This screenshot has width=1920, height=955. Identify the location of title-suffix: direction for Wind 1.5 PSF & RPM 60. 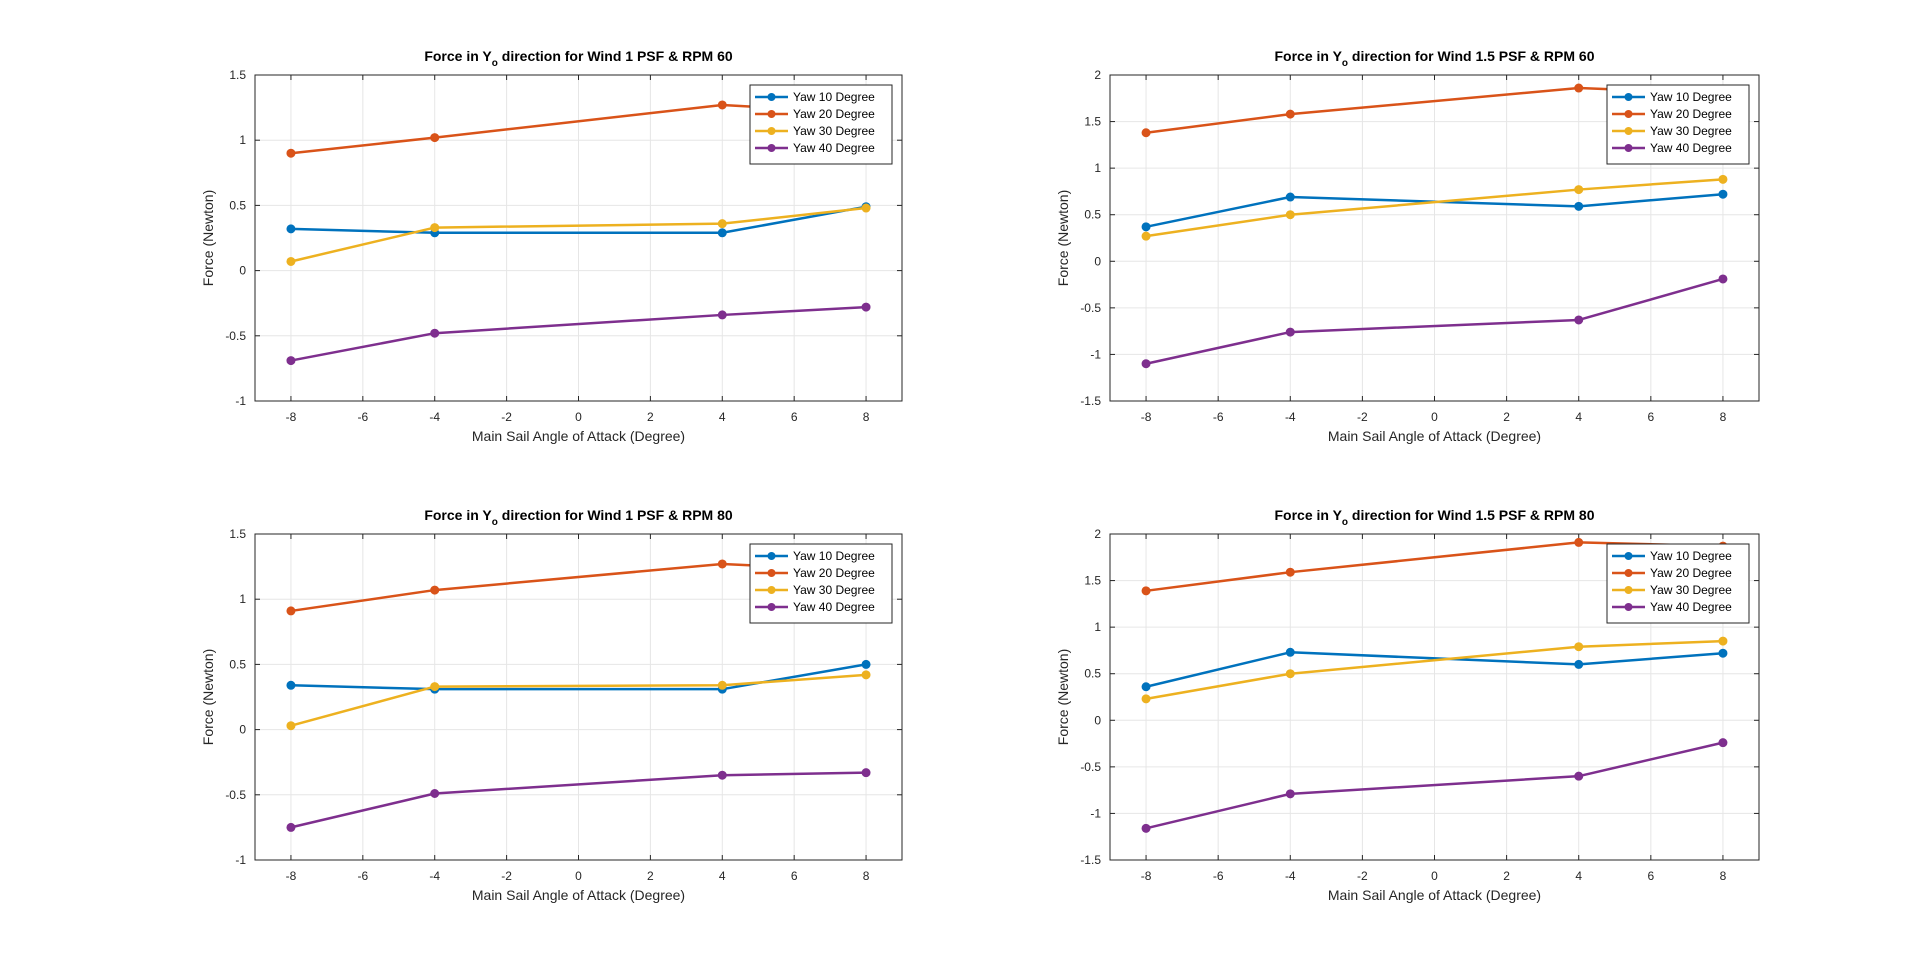
(1471, 56).